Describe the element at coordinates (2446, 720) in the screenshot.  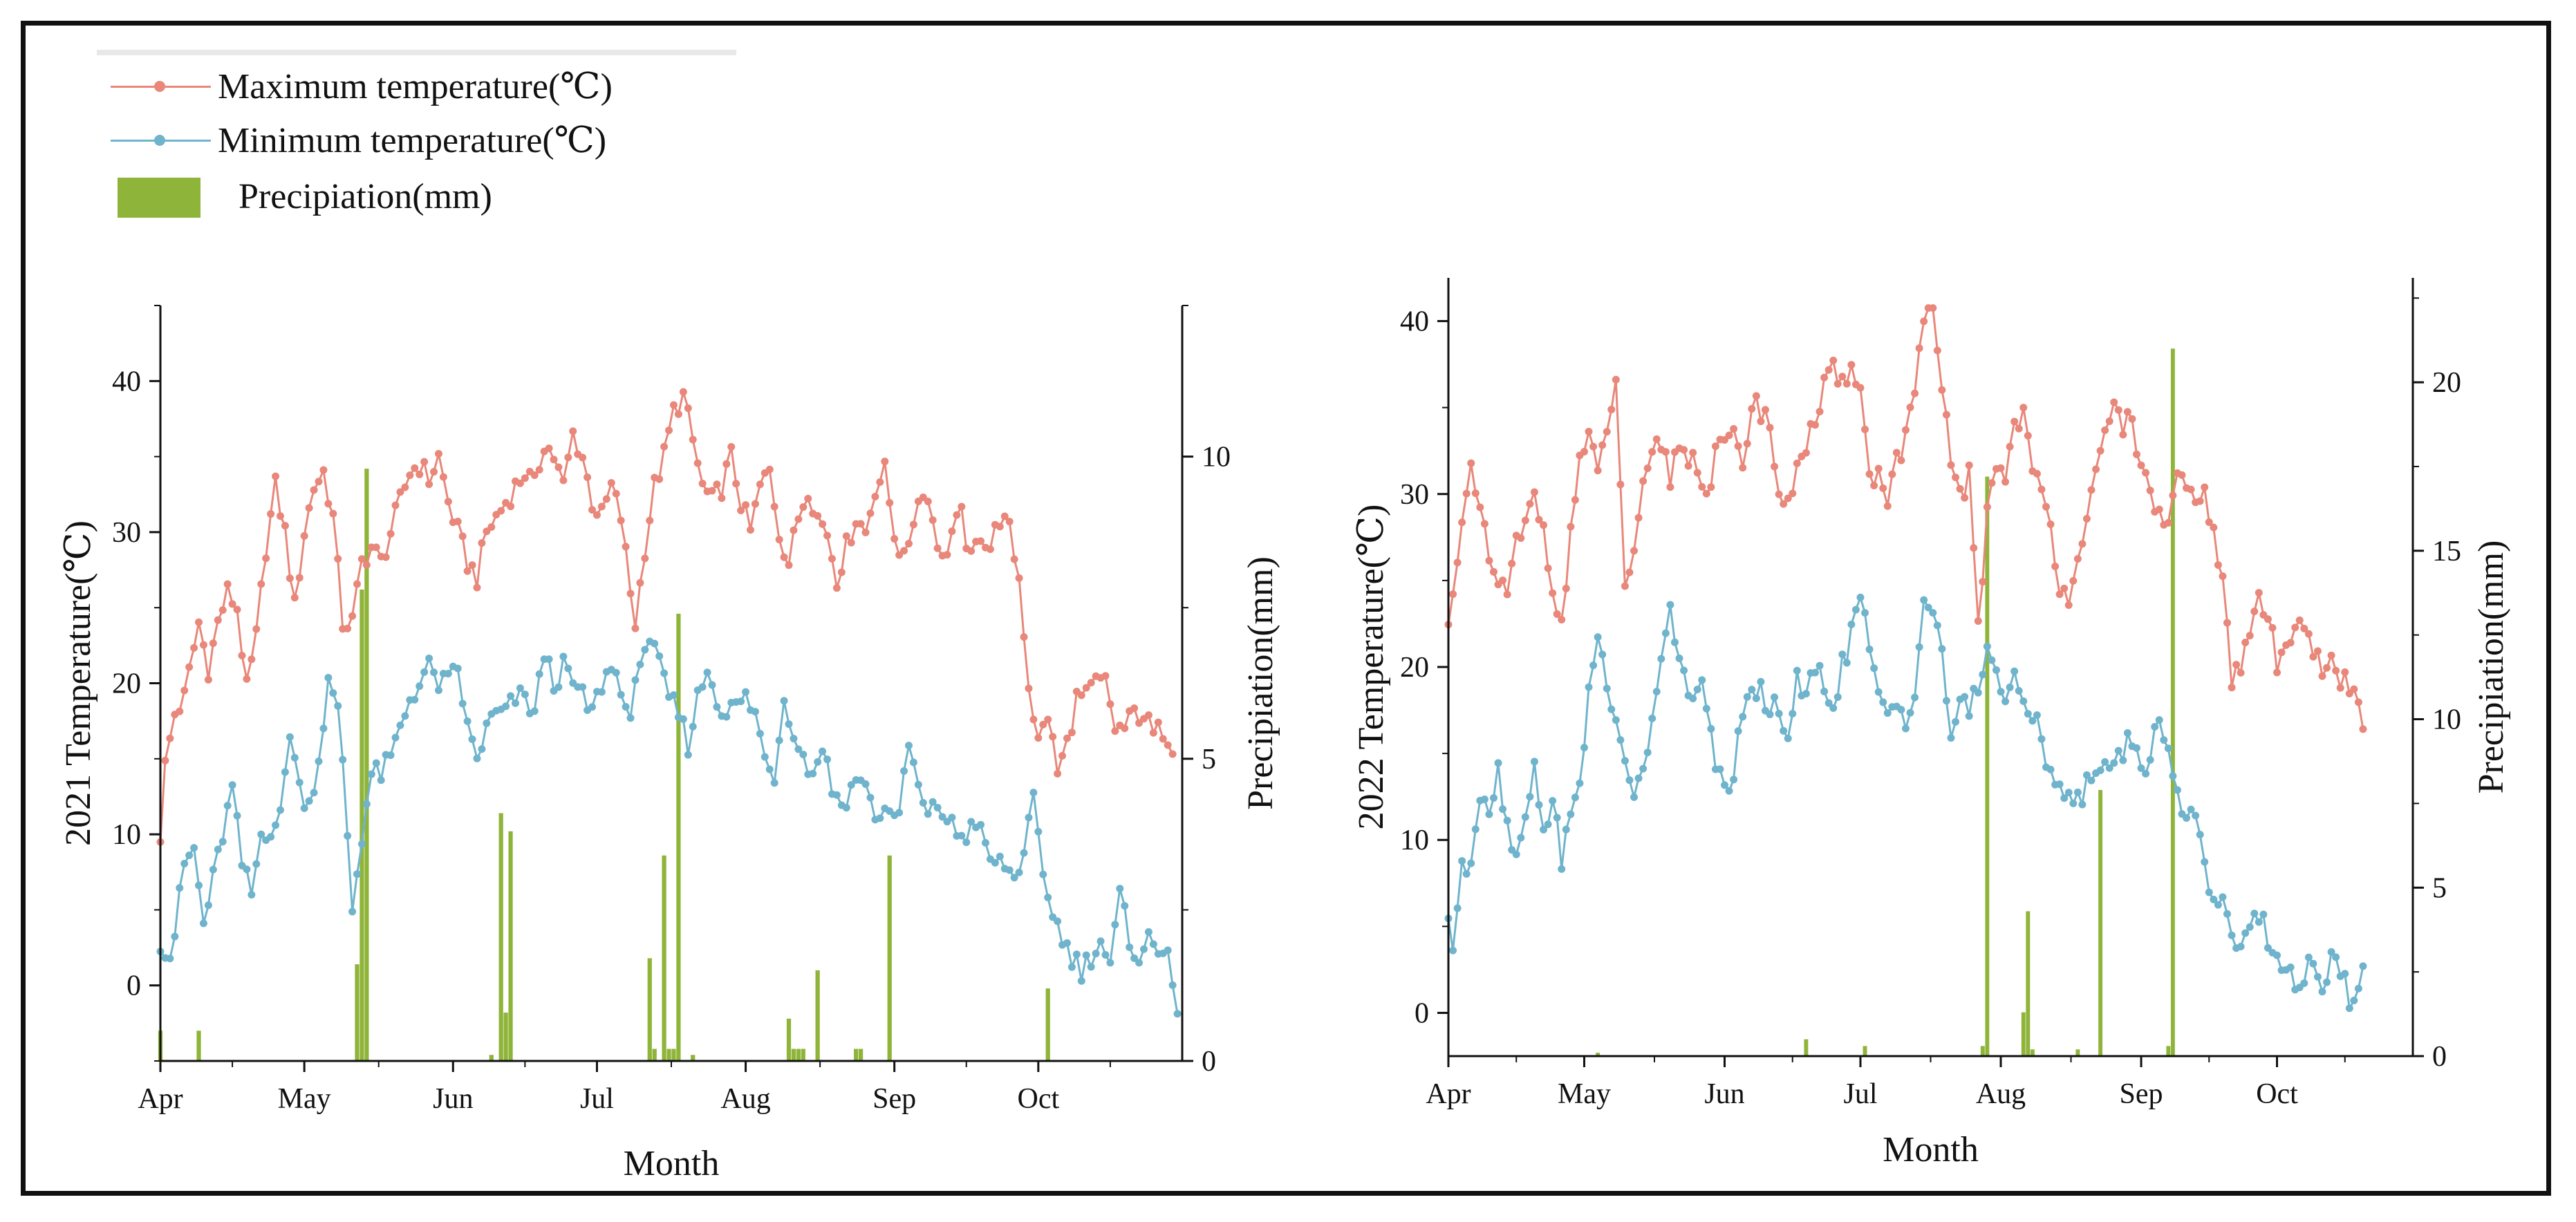
I see `y-right-tick-label-2: 10` at that location.